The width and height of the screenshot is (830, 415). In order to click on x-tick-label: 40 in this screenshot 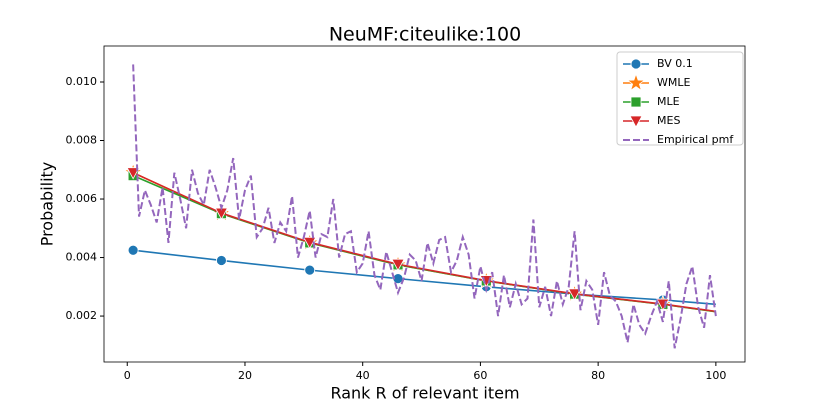, I will do `click(363, 375)`.